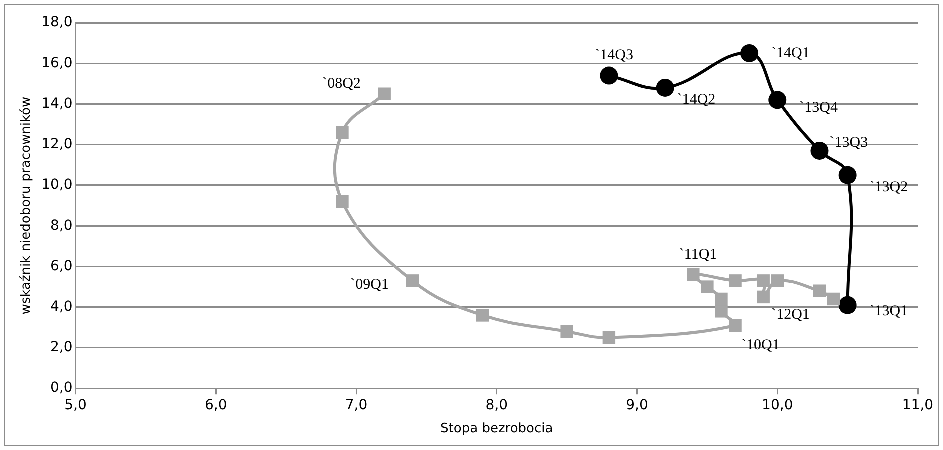 Image resolution: width=943 pixels, height=450 pixels. What do you see at coordinates (61, 306) in the screenshot?
I see `y-tick-label: 4,0` at bounding box center [61, 306].